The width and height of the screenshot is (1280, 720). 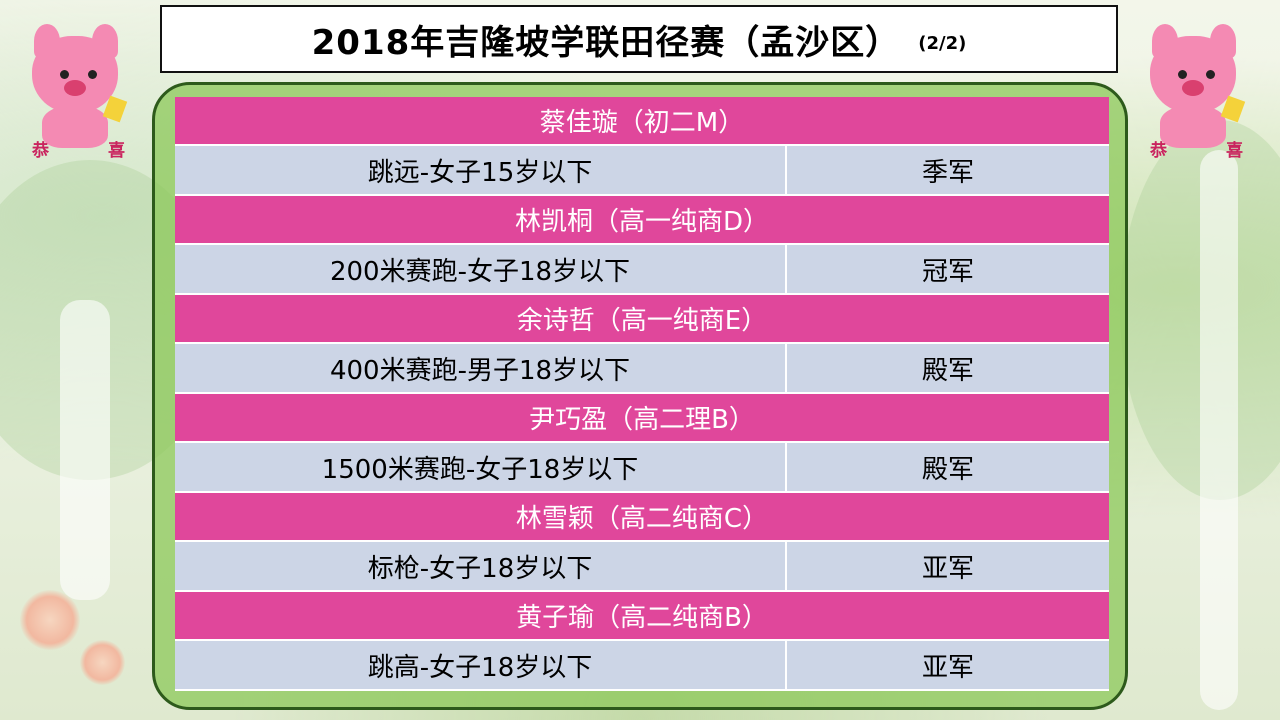 What do you see at coordinates (942, 43) in the screenshot?
I see `page-indicator: (2/2)` at bounding box center [942, 43].